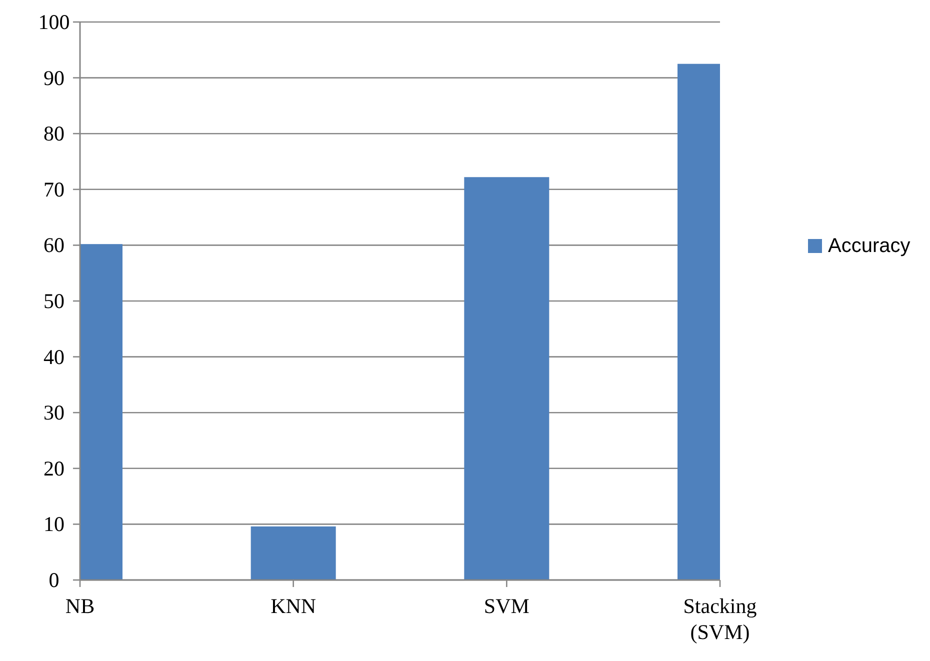 Image resolution: width=930 pixels, height=661 pixels. What do you see at coordinates (54, 524) in the screenshot?
I see `y-tick-label: 10` at bounding box center [54, 524].